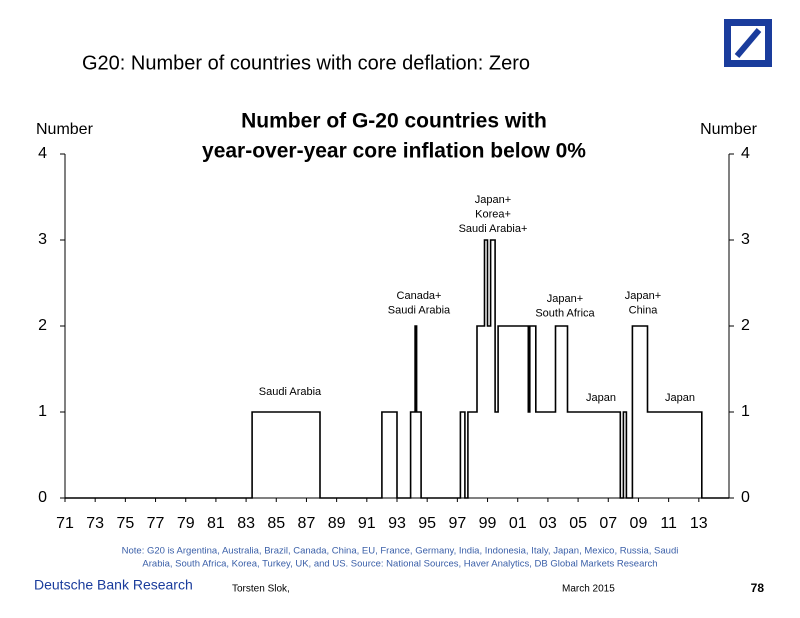  Describe the element at coordinates (565, 313) in the screenshot. I see `annotation: South Africa` at that location.